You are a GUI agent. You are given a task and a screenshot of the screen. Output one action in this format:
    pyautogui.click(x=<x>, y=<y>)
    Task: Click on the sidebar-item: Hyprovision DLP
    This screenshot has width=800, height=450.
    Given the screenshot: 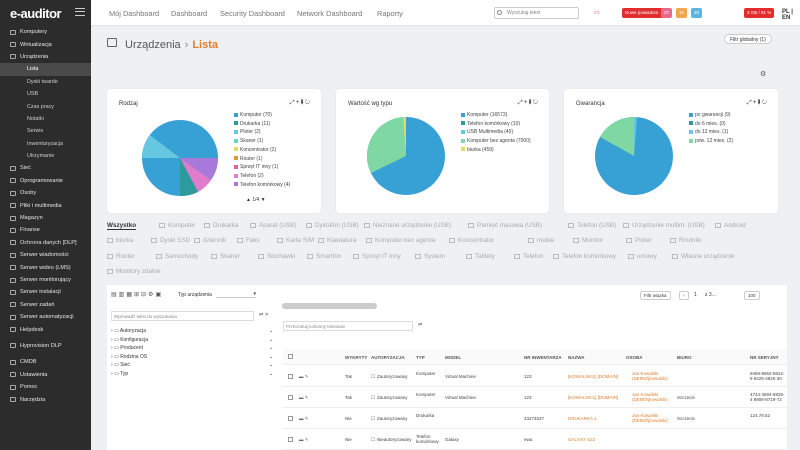 What is the action you would take?
    pyautogui.click(x=45, y=346)
    